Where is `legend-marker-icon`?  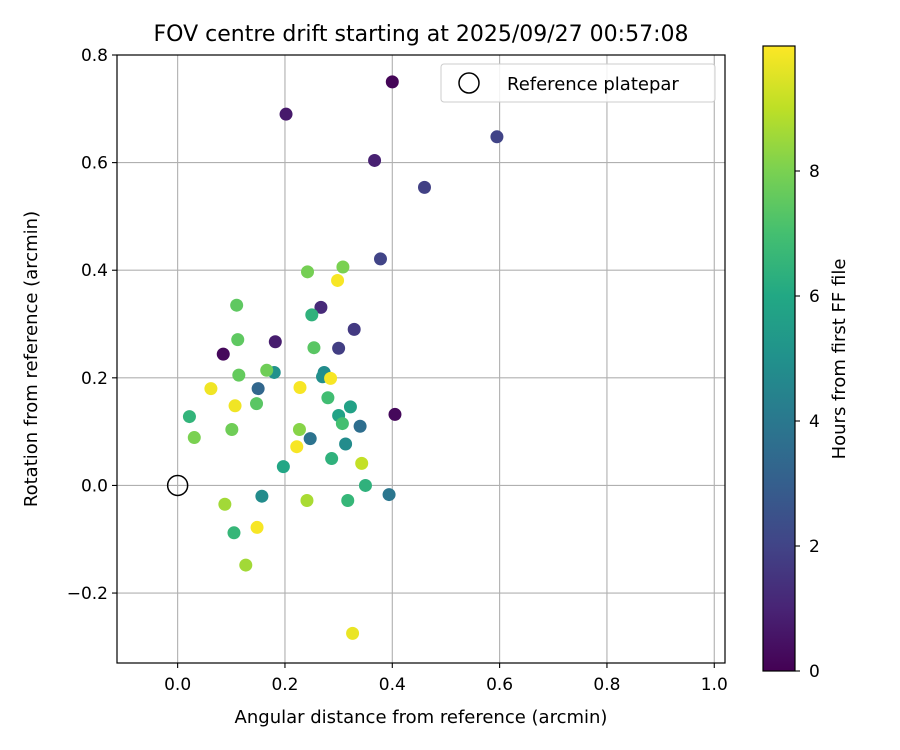 legend-marker-icon is located at coordinates (469, 83).